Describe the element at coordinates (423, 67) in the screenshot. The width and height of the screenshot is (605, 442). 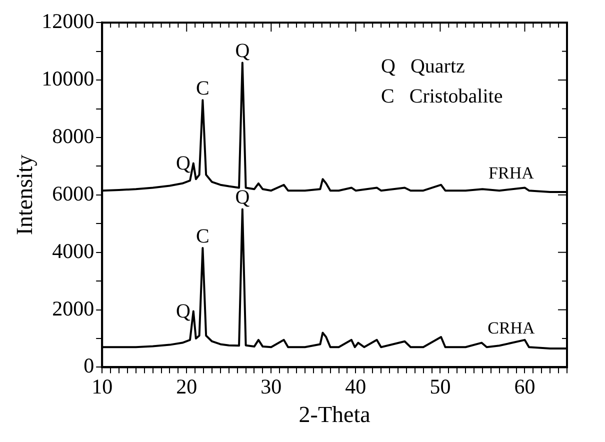
I see `annotation: Q Quartz` at that location.